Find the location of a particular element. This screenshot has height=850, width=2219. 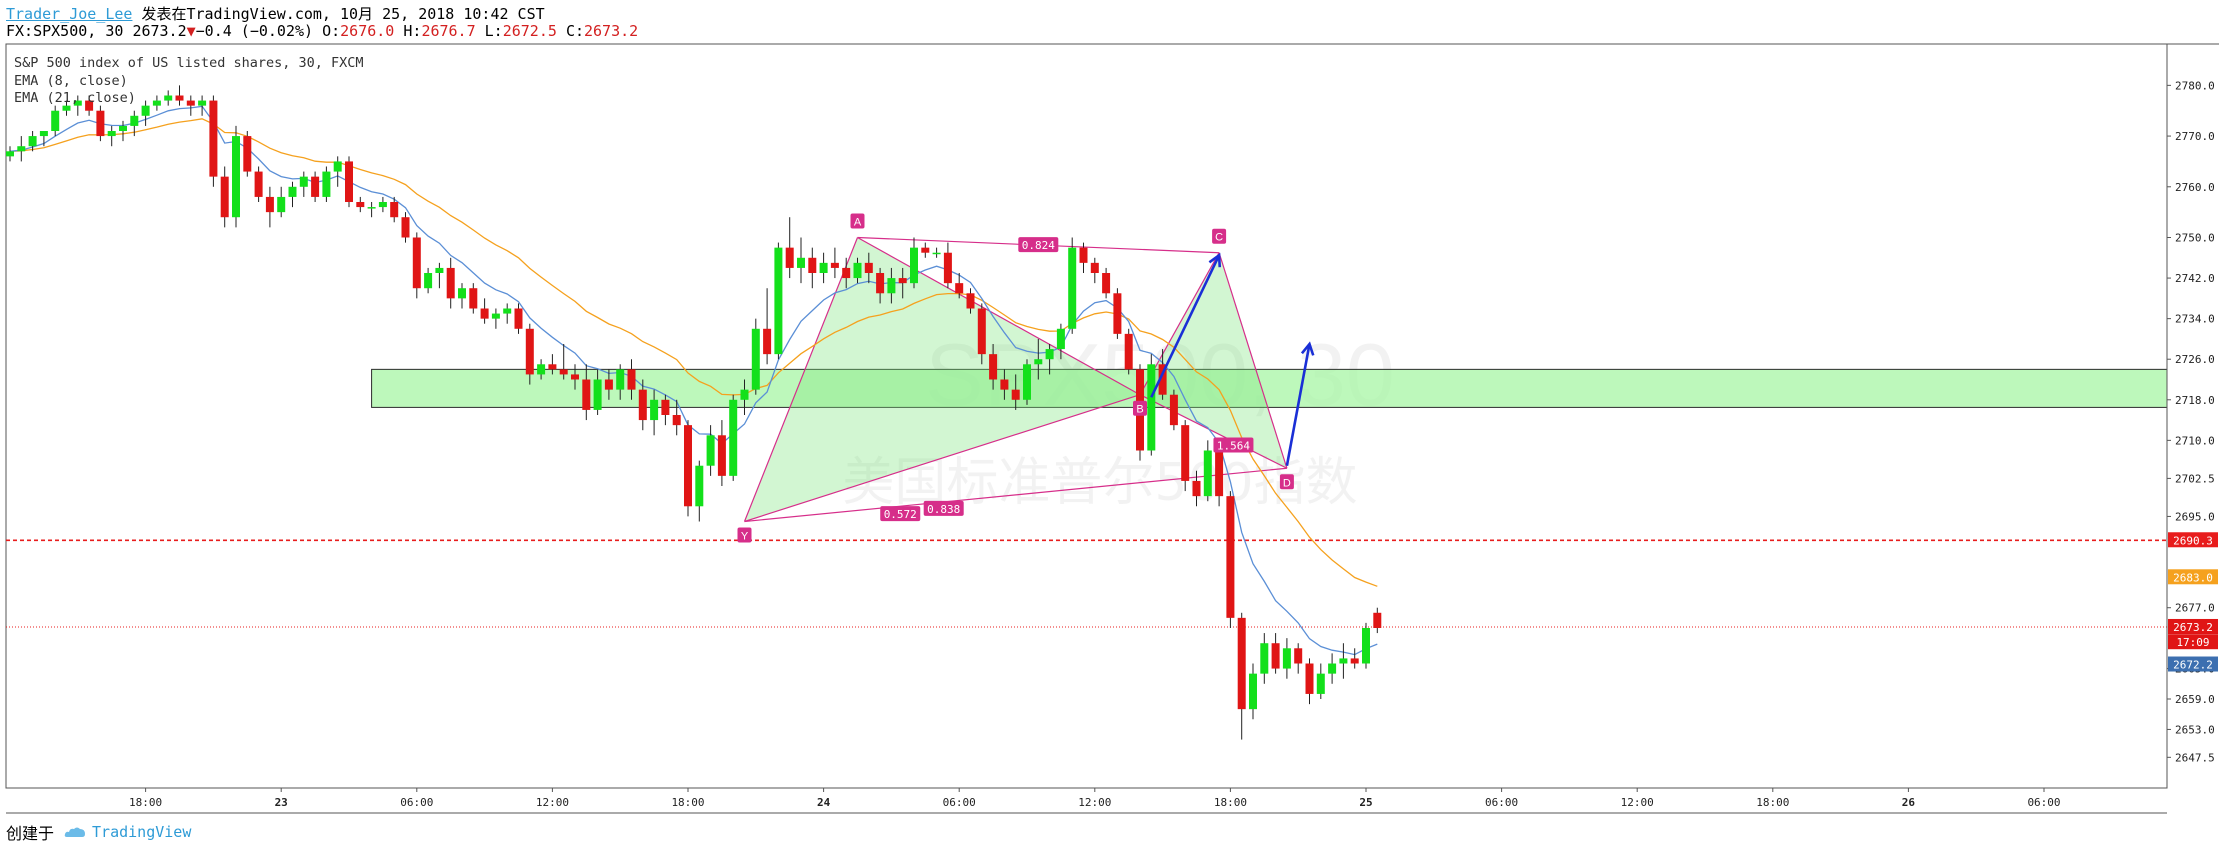

x-tick-label: 12:00 is located at coordinates (552, 802).